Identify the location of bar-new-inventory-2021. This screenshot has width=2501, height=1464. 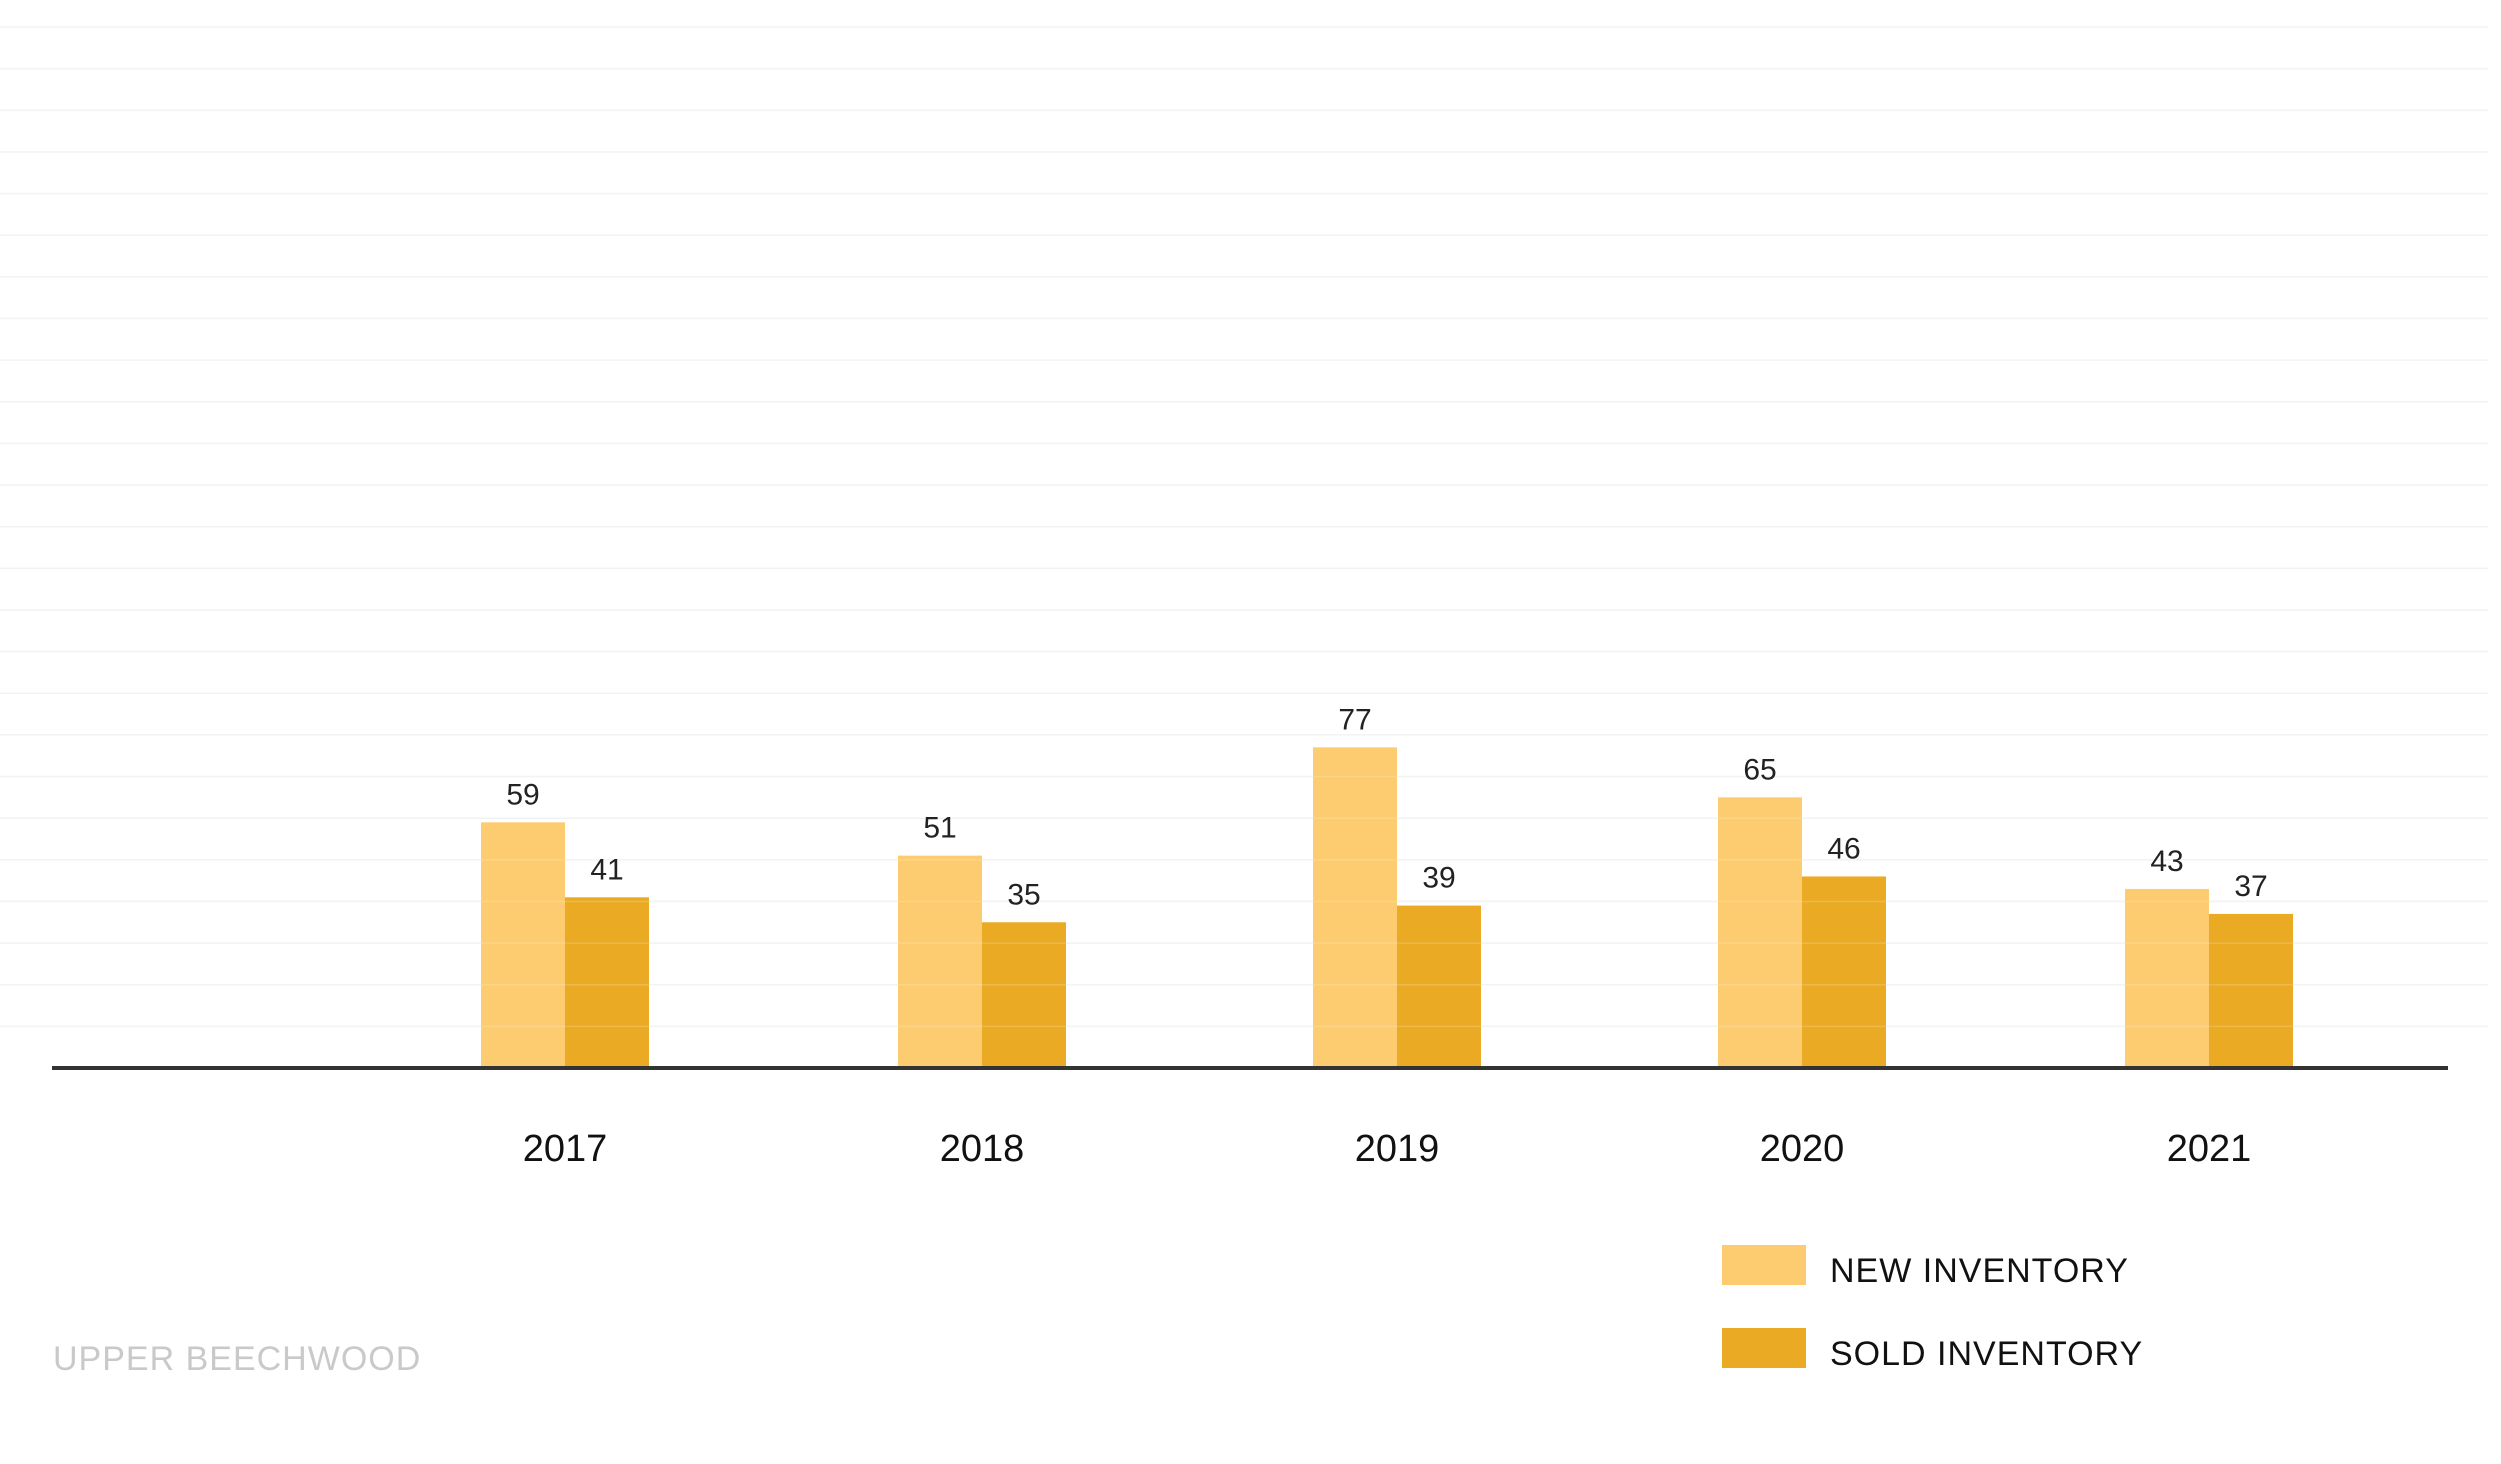
(2167, 978).